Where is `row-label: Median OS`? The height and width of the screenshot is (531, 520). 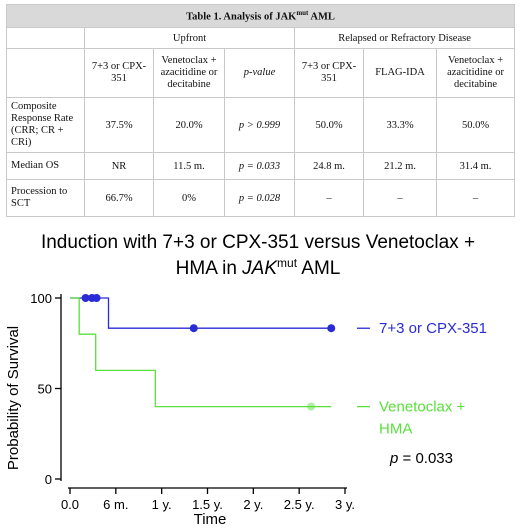 row-label: Median OS is located at coordinates (45, 166).